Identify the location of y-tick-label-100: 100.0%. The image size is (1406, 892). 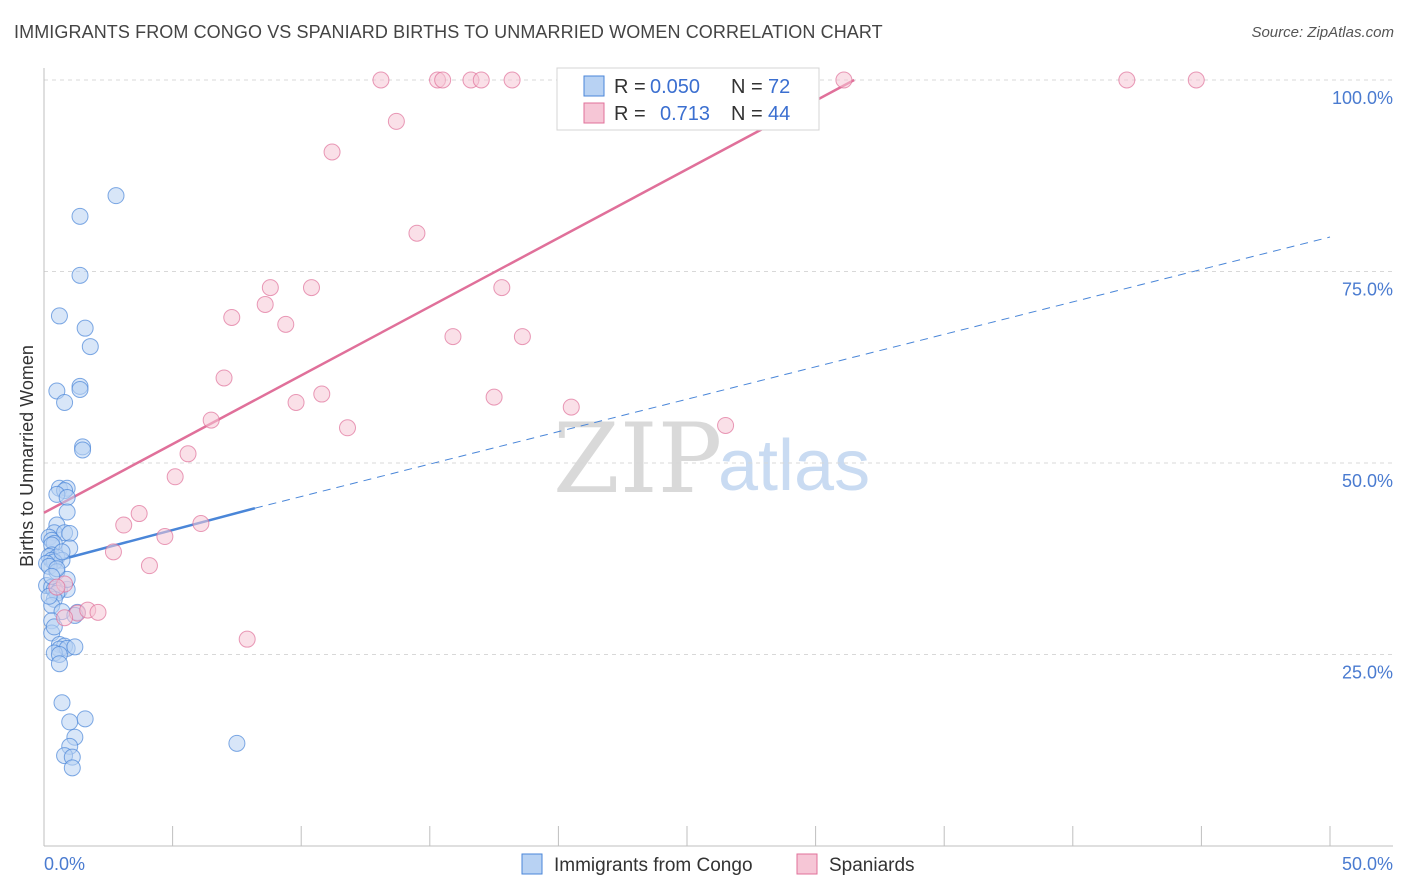
(1362, 98).